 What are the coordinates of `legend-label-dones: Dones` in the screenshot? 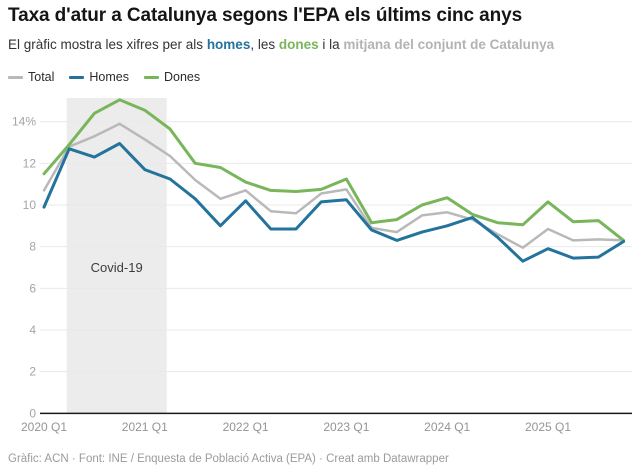 It's located at (182, 77).